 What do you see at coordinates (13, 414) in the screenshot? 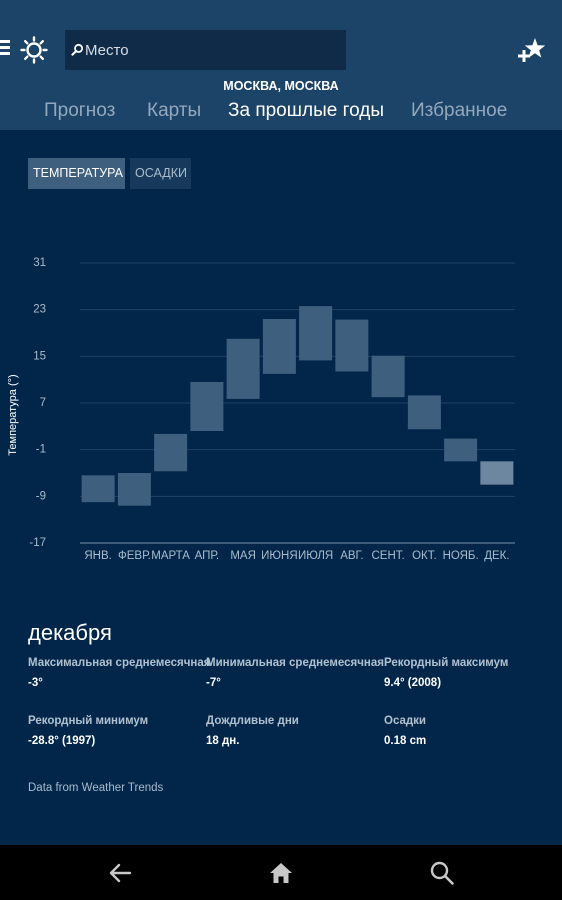
I see `y-axis-label: Температура (°)` at bounding box center [13, 414].